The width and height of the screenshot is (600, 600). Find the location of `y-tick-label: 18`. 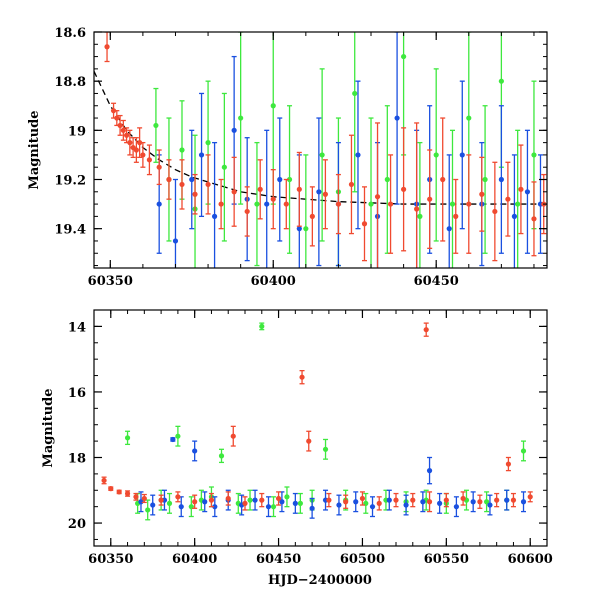

y-tick-label: 18 is located at coordinates (77, 459).